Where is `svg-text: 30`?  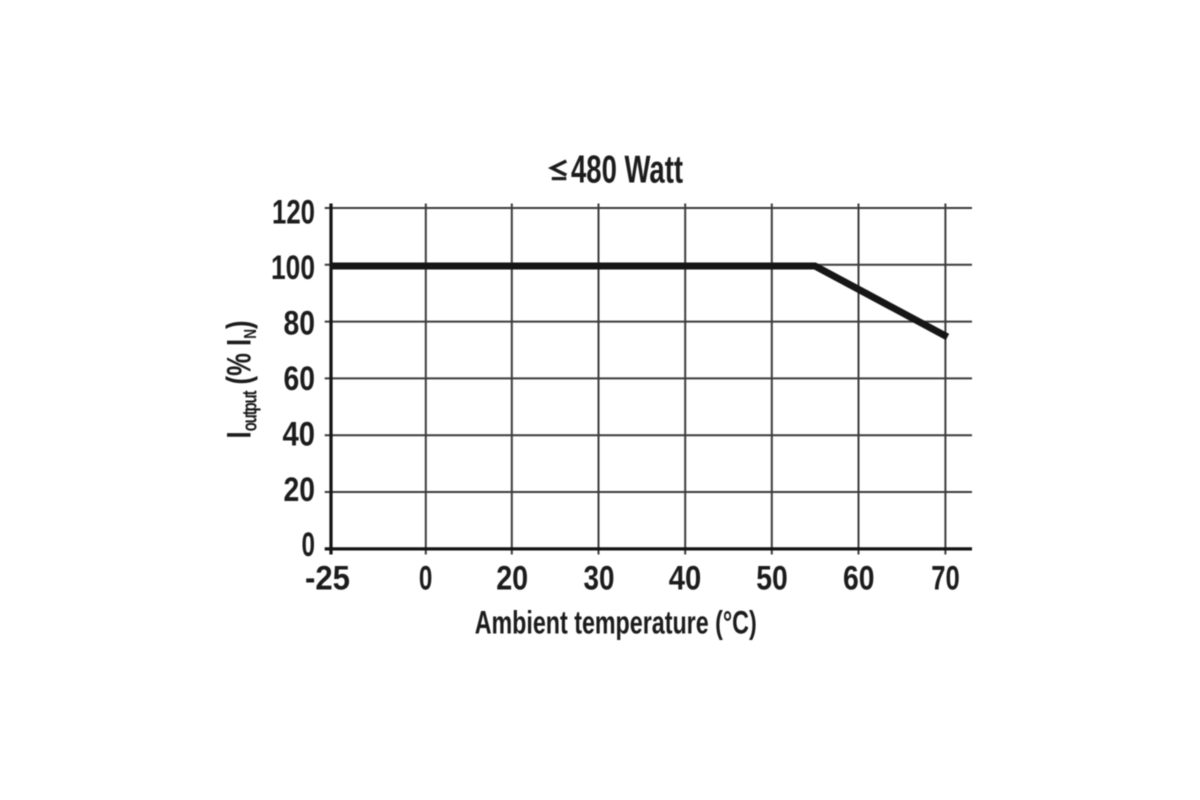
svg-text: 30 is located at coordinates (599, 578).